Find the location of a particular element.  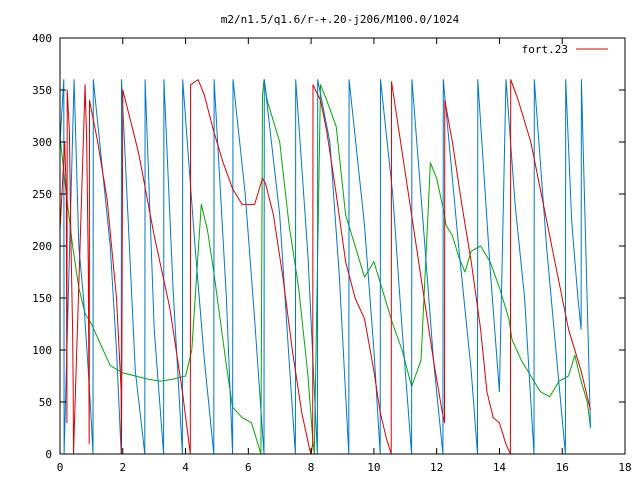

x-tick-label: 4 is located at coordinates (185, 467).